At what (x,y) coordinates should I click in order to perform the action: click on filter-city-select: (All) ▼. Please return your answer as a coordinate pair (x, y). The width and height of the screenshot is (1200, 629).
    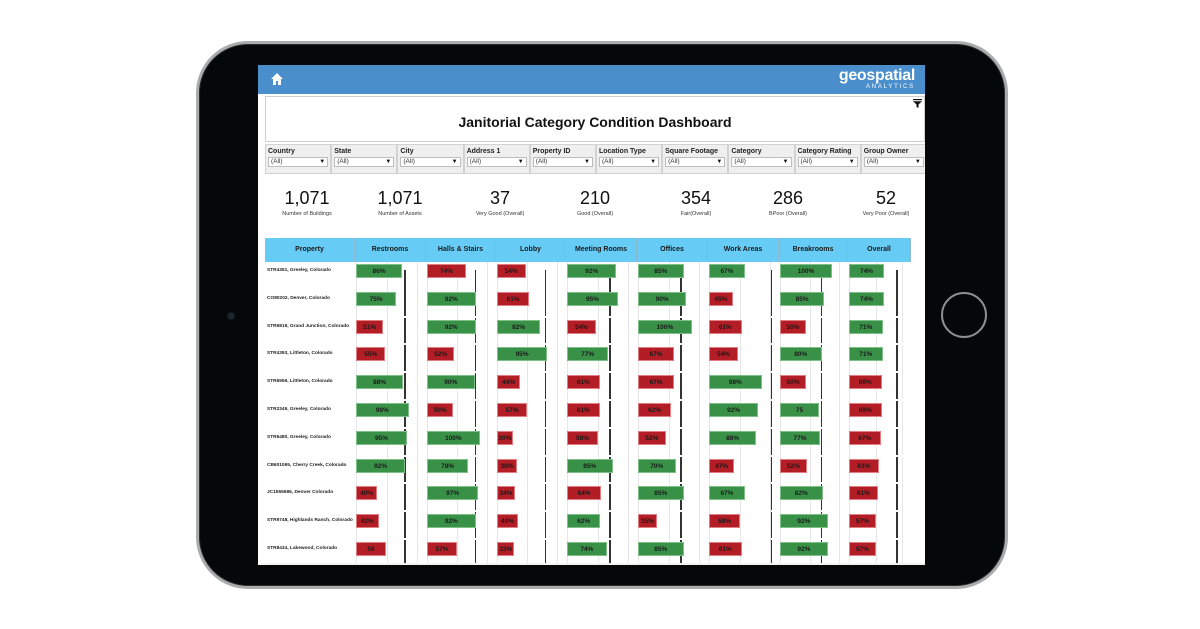
    Looking at the image, I should click on (430, 162).